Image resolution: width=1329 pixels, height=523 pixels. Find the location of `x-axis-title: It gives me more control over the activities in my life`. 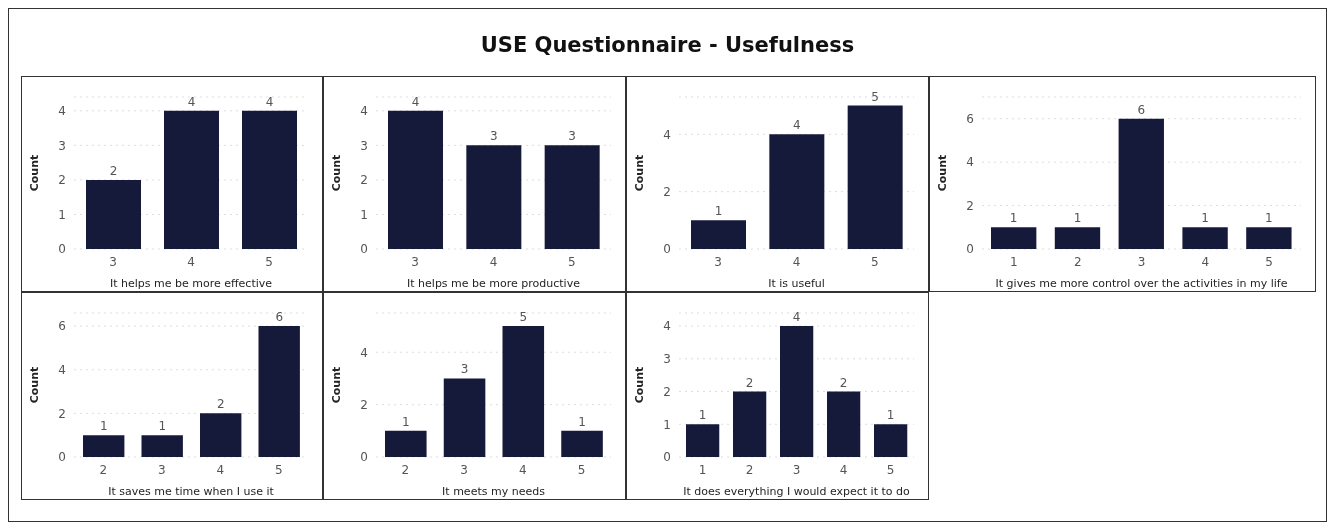

x-axis-title: It gives me more control over the activities in my life is located at coordinates (1141, 283).